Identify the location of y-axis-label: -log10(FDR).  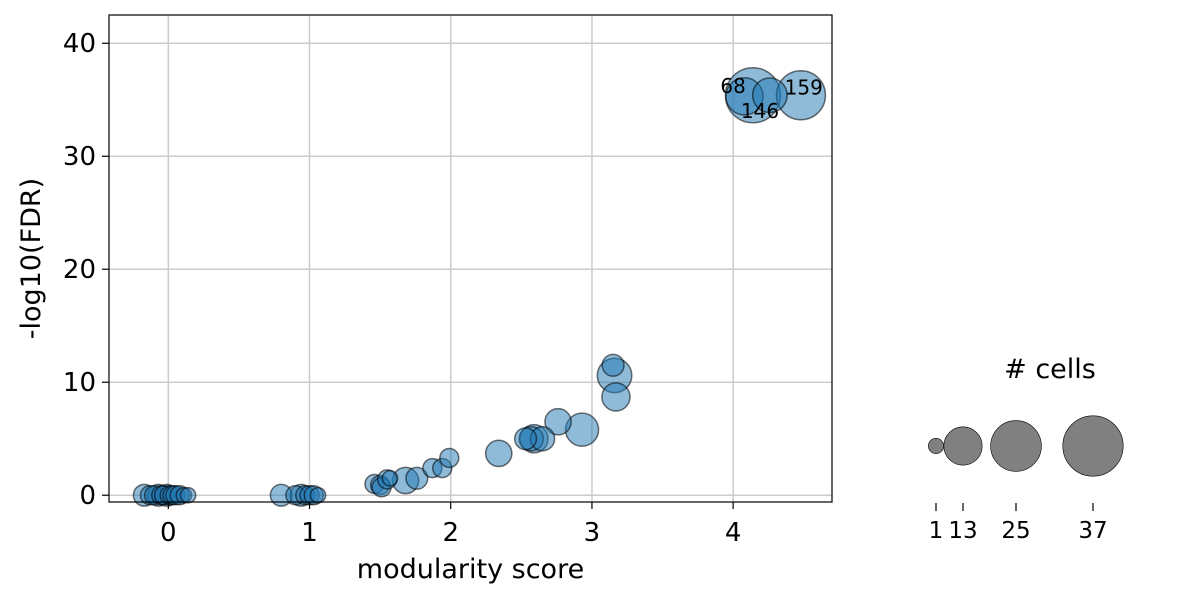
(31, 258).